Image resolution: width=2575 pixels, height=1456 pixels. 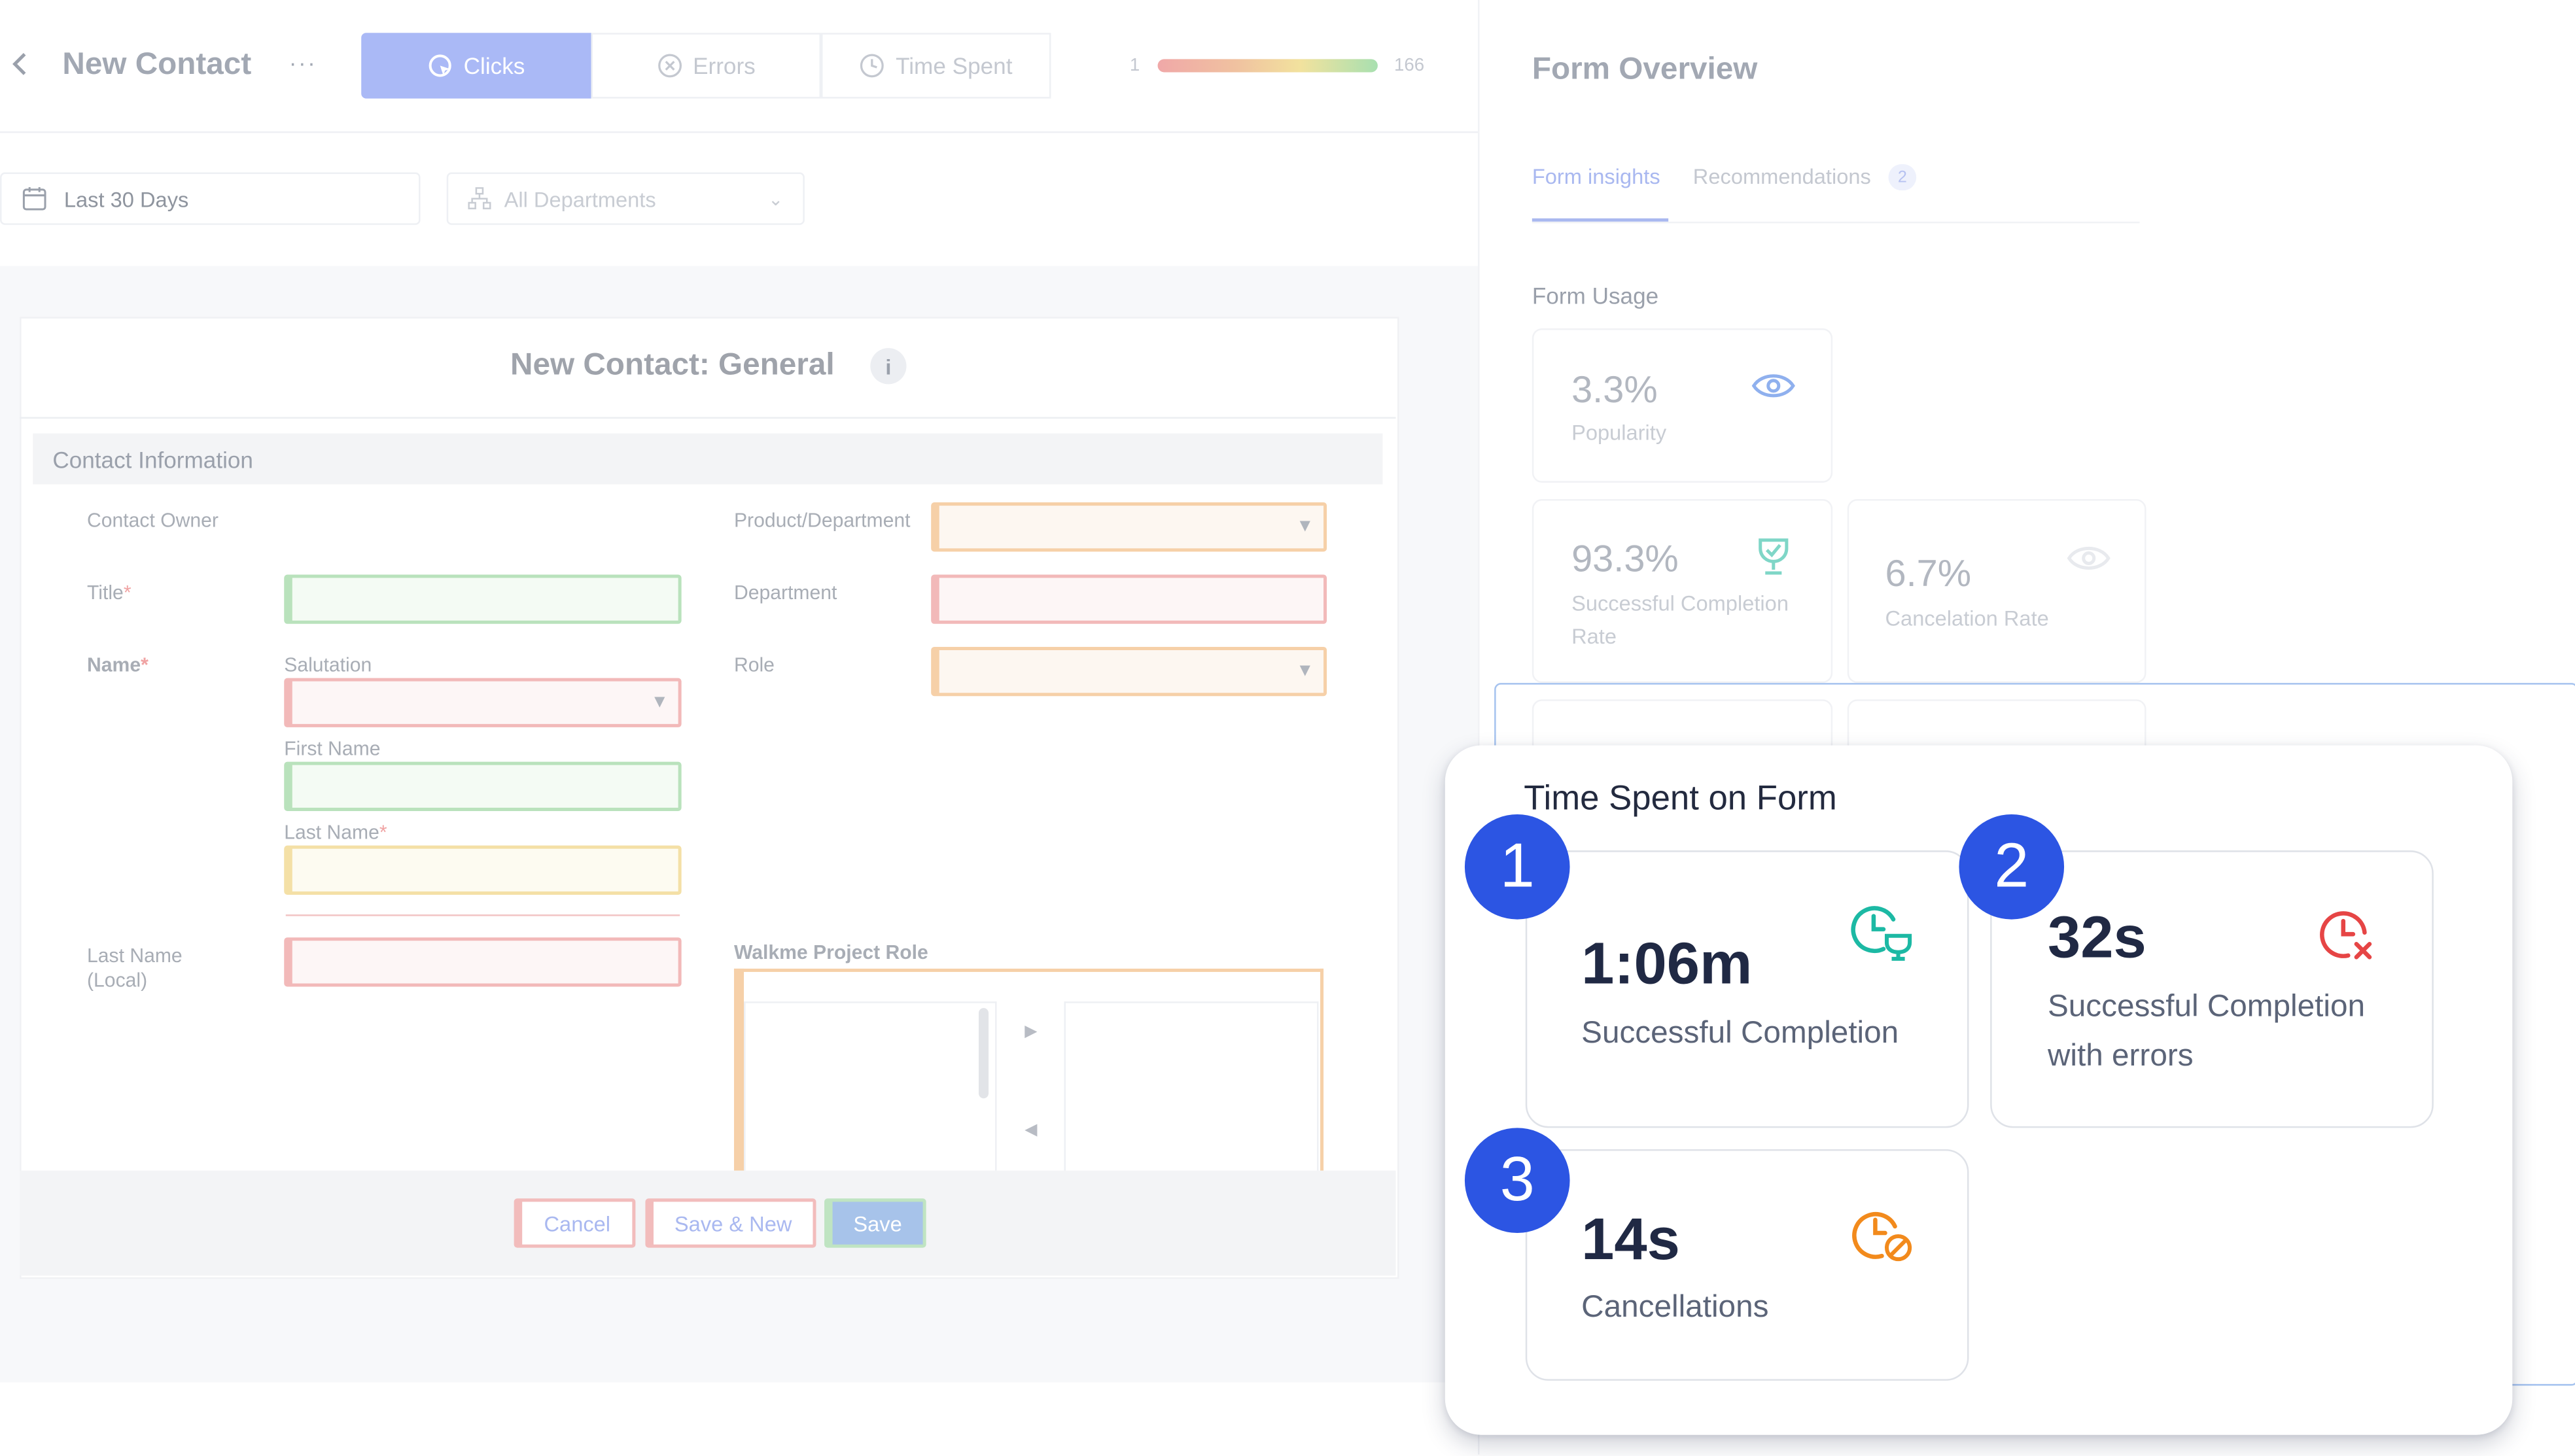 What do you see at coordinates (135, 968) in the screenshot?
I see `last-name-local-label: Last Name (Local)` at bounding box center [135, 968].